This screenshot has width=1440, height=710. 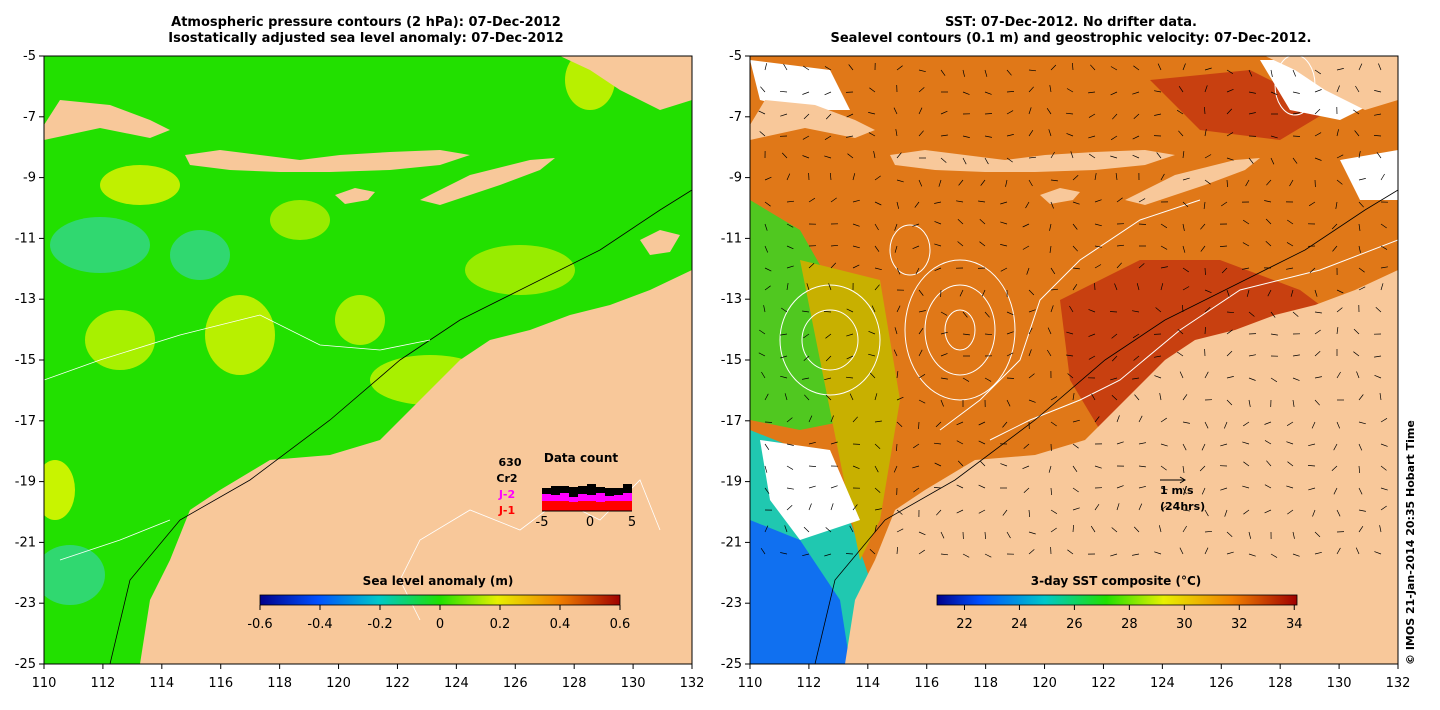 What do you see at coordinates (1129, 618) in the screenshot?
I see `sst-colorbar-ticks: 22 24 26 28 30 32 34` at bounding box center [1129, 618].